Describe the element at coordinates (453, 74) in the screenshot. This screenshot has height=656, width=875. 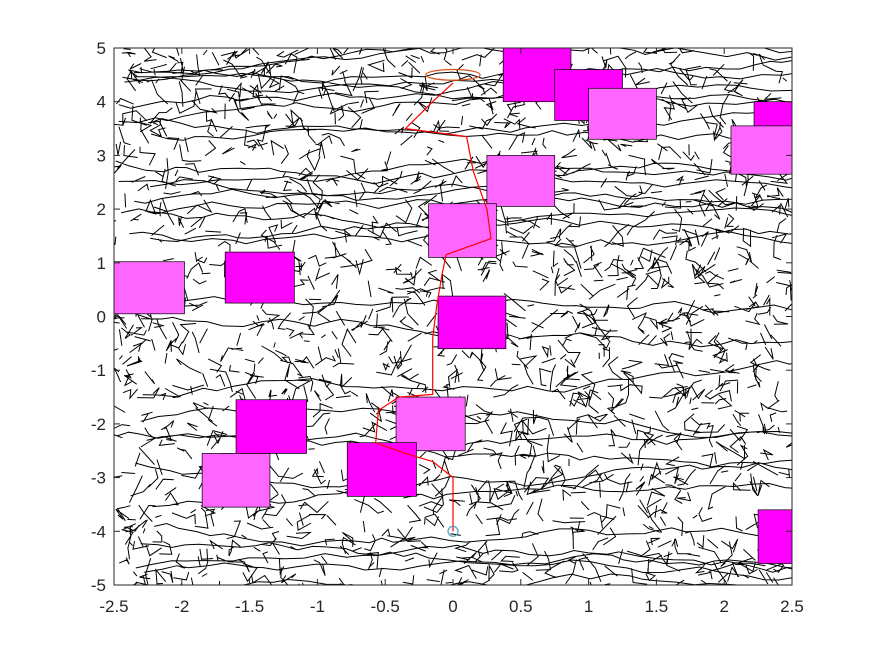
I see `goal-region` at that location.